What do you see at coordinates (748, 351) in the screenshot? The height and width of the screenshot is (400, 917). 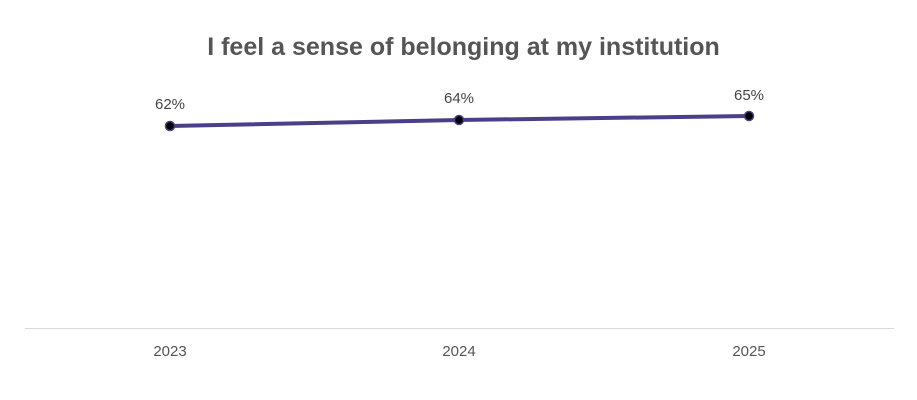 I see `x-tick-2025: 2025` at bounding box center [748, 351].